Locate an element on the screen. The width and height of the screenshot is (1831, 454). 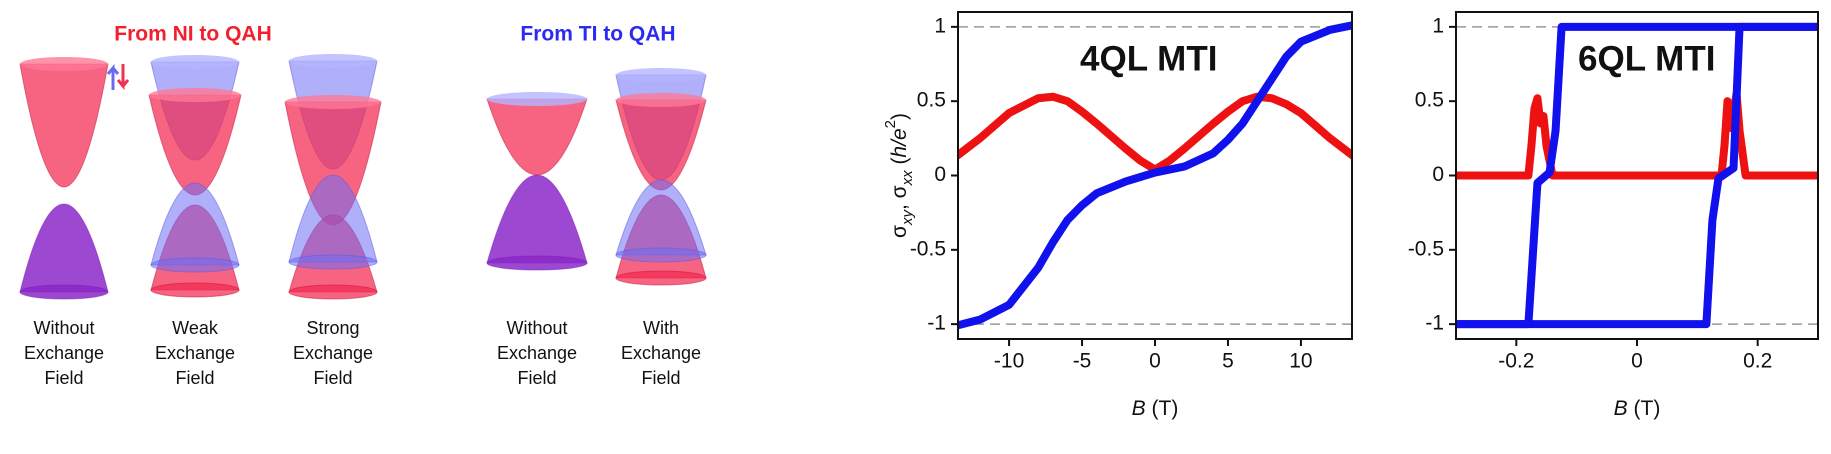
y-axis-label-part: xx is located at coordinates (907, 178).